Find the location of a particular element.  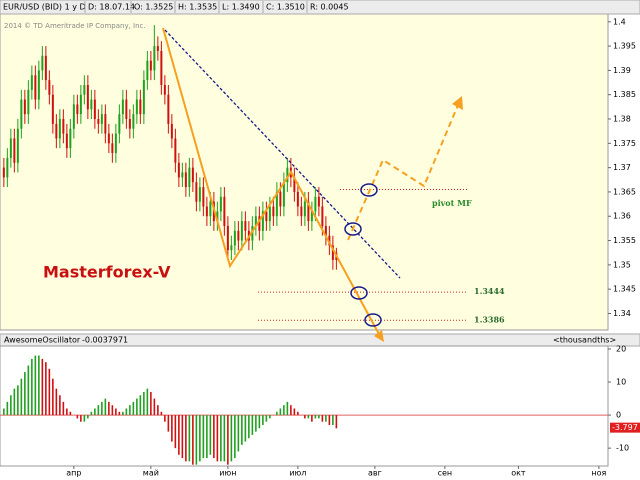

info-text: O: 1.3525 is located at coordinates (153, 7).